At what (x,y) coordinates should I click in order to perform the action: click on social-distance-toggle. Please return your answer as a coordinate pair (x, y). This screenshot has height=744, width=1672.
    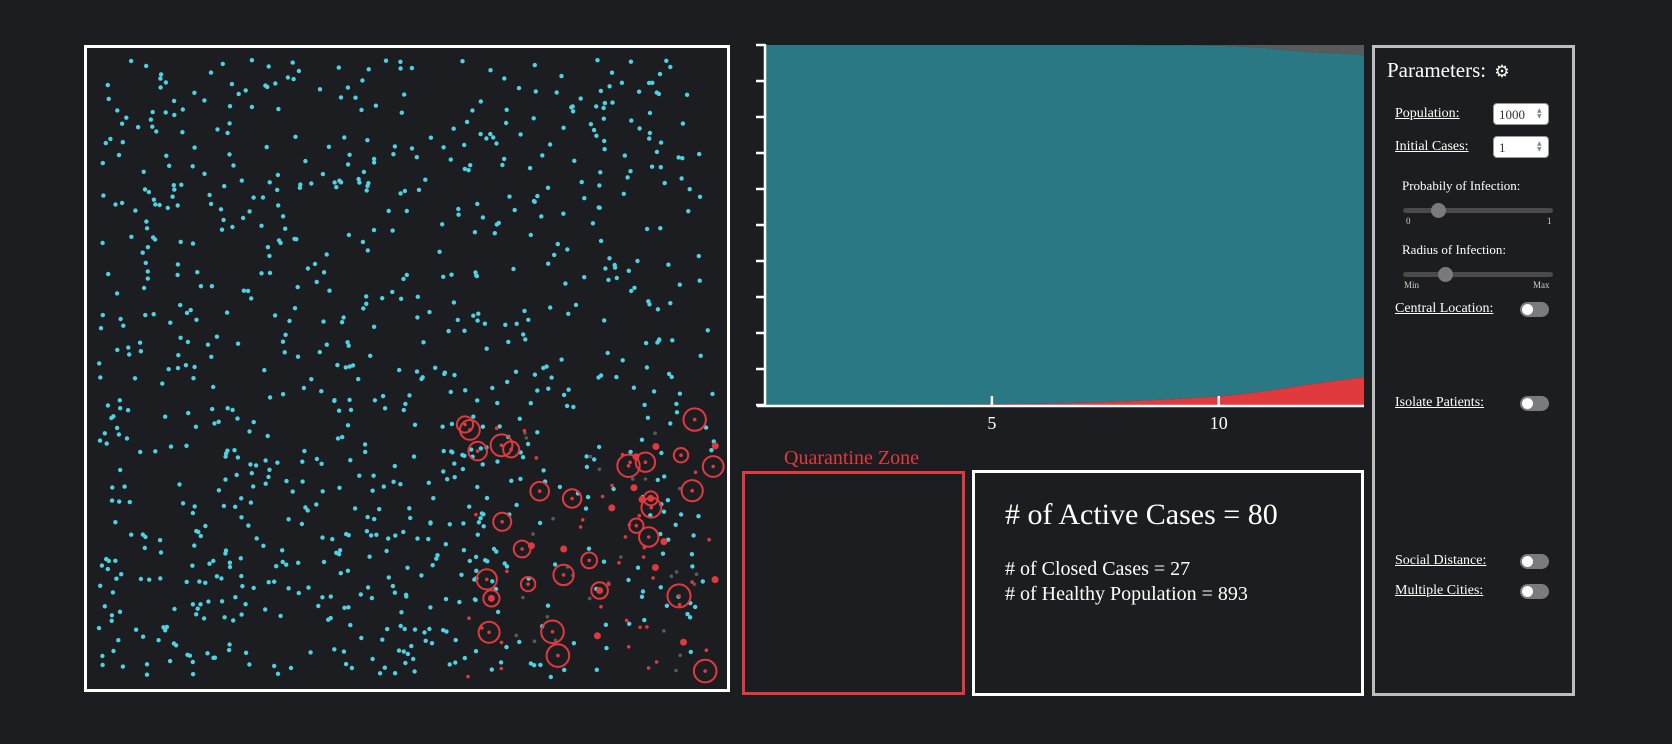
    Looking at the image, I should click on (1534, 561).